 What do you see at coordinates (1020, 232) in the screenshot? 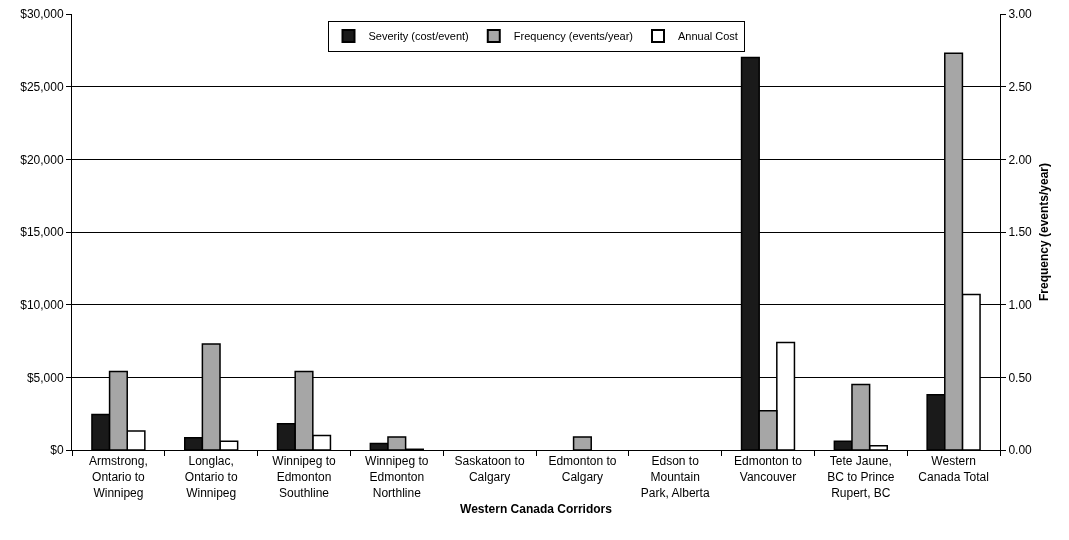
I see `y2-tick-label: 1.50` at bounding box center [1020, 232].